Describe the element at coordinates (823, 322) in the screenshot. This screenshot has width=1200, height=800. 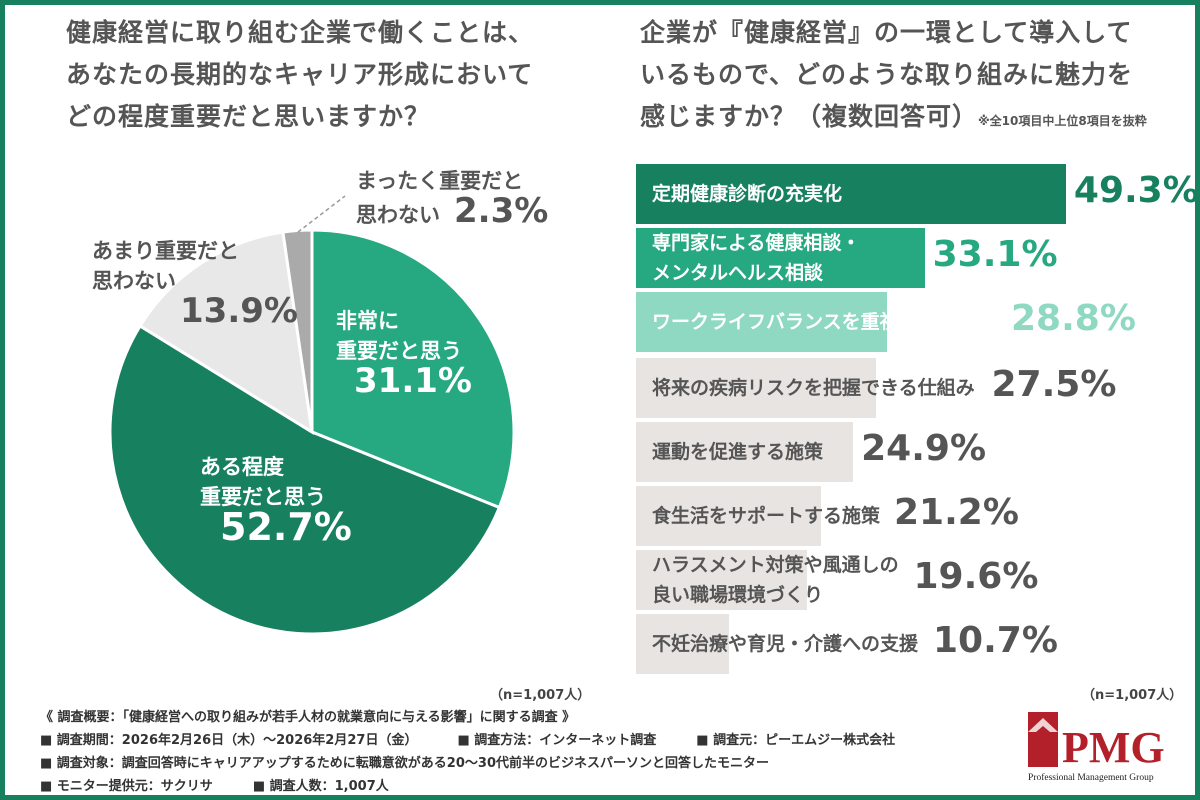
I see `bar-label: ワークライフバランスを重視した働き方` at that location.